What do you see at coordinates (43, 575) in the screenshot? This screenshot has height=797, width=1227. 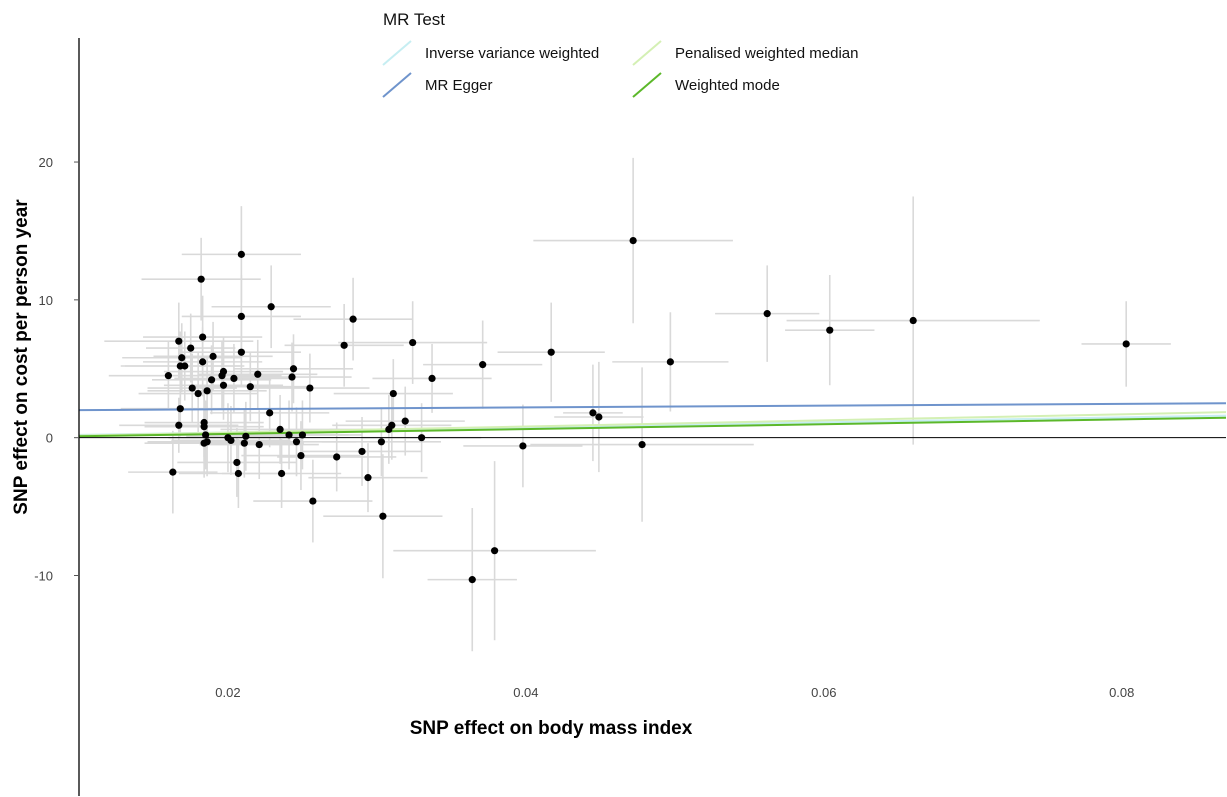 I see `y-tick-label: -10` at bounding box center [43, 575].